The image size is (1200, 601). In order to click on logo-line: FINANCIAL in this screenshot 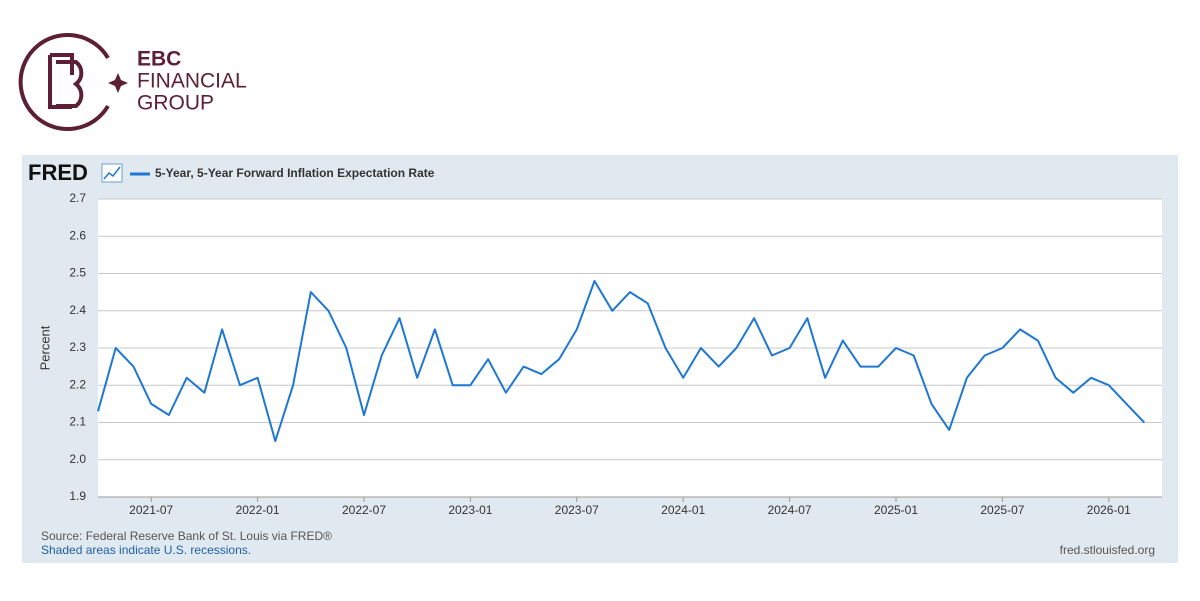, I will do `click(192, 81)`.